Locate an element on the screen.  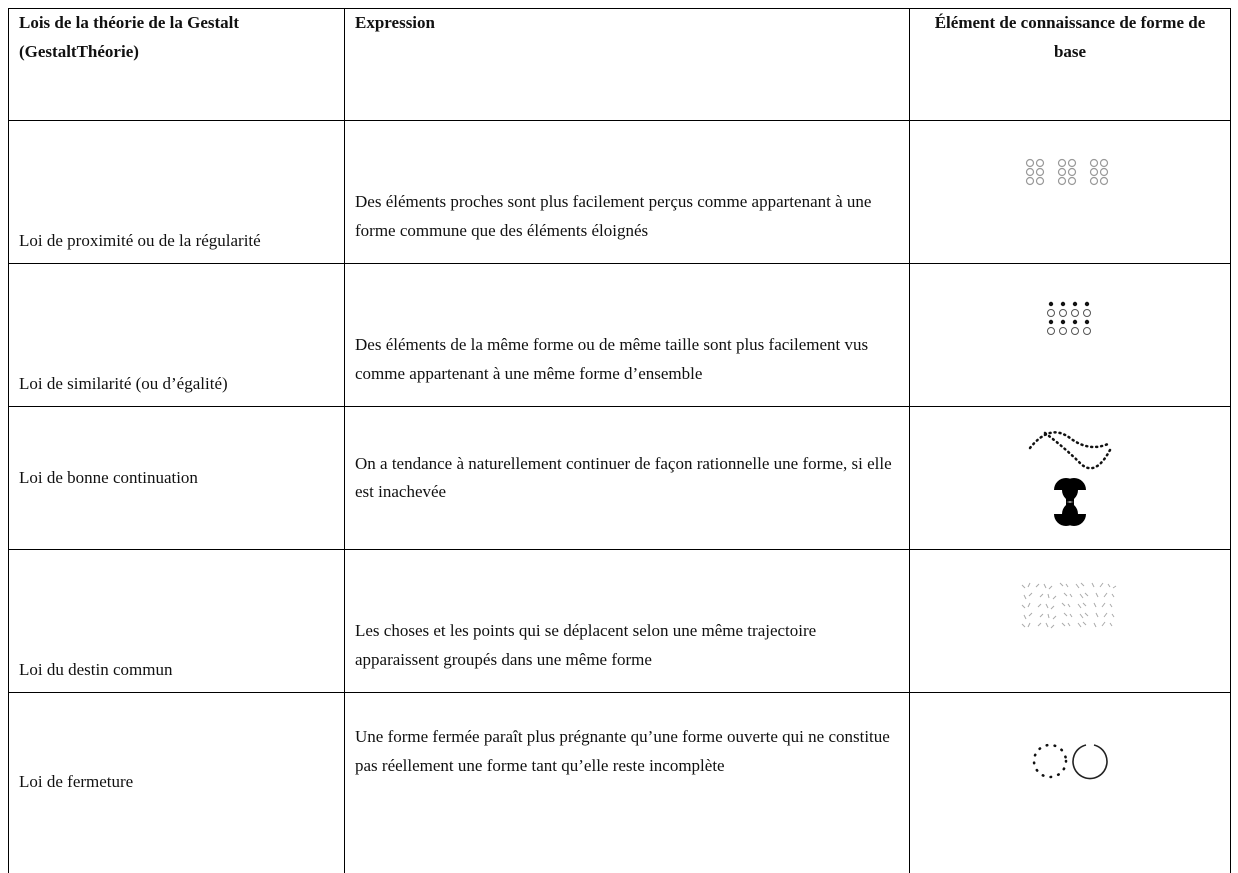
common-fate-figure is located at coordinates (1069, 605).